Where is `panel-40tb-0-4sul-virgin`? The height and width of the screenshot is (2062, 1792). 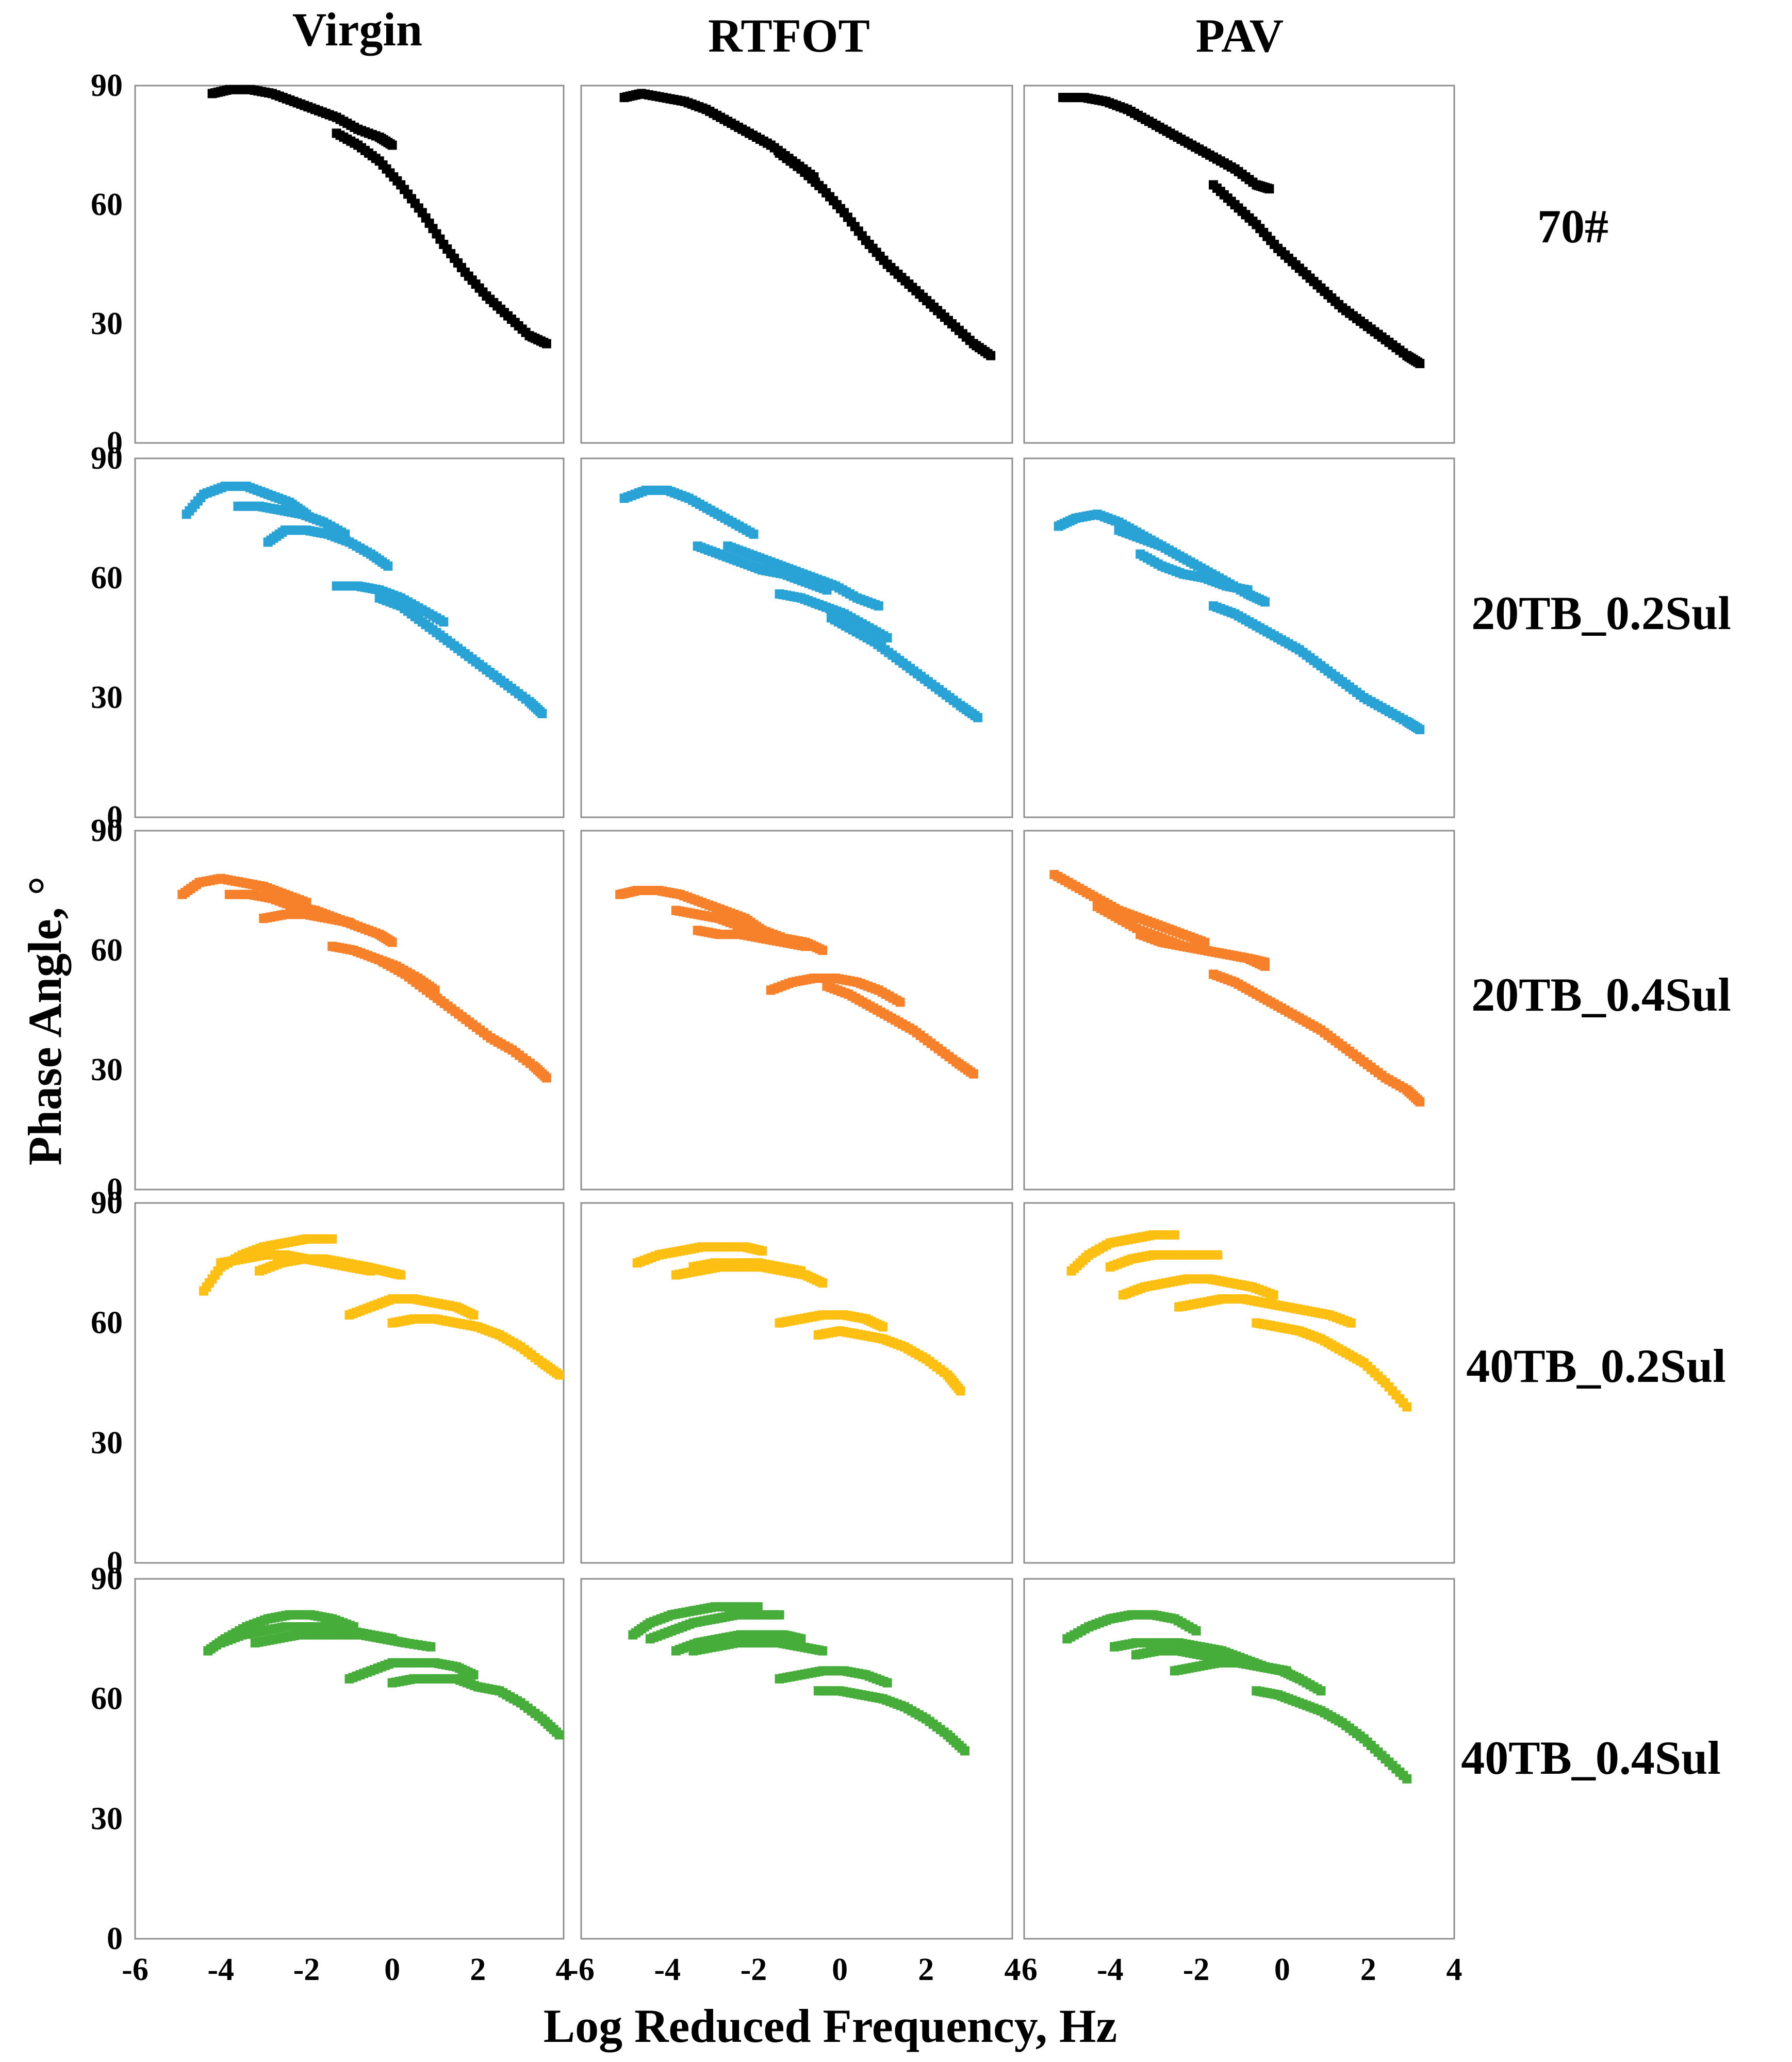
panel-40tb-0-4sul-virgin is located at coordinates (349, 1759).